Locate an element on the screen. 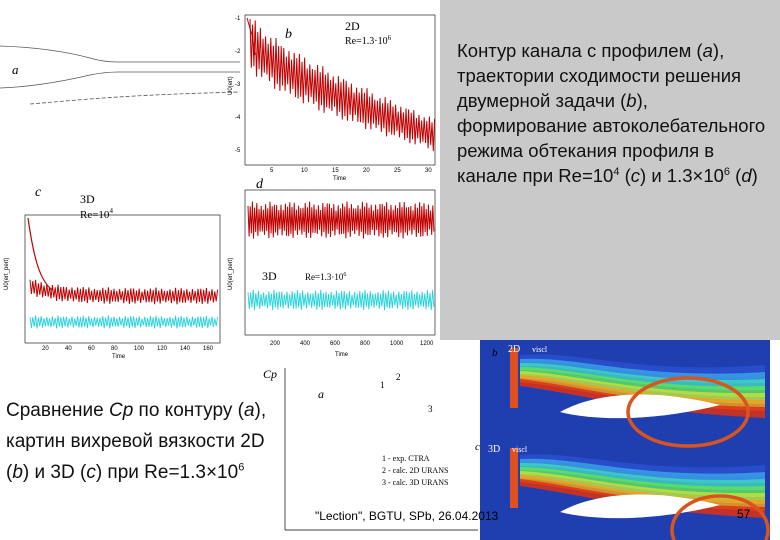  curve-label: 2 is located at coordinates (398, 377).